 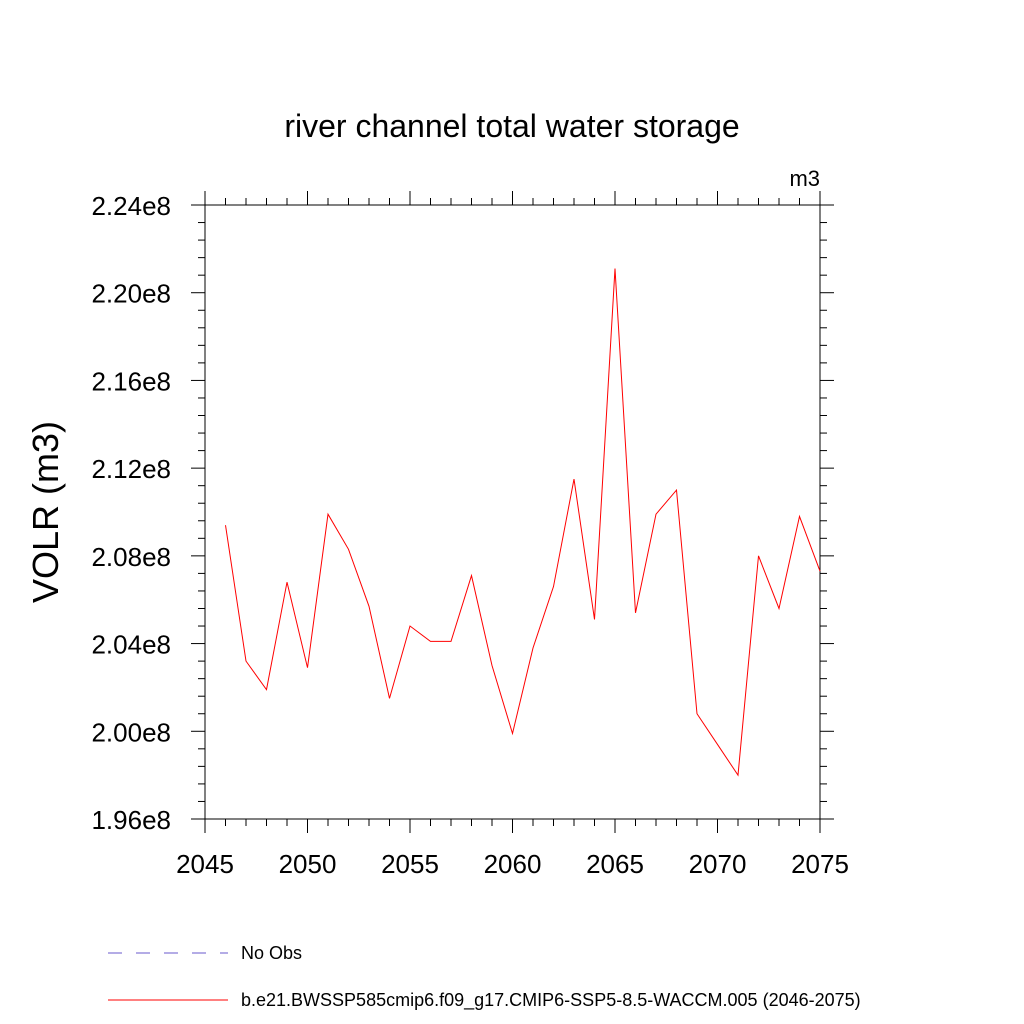 What do you see at coordinates (205, 864) in the screenshot?
I see `x-tick-label: 2045` at bounding box center [205, 864].